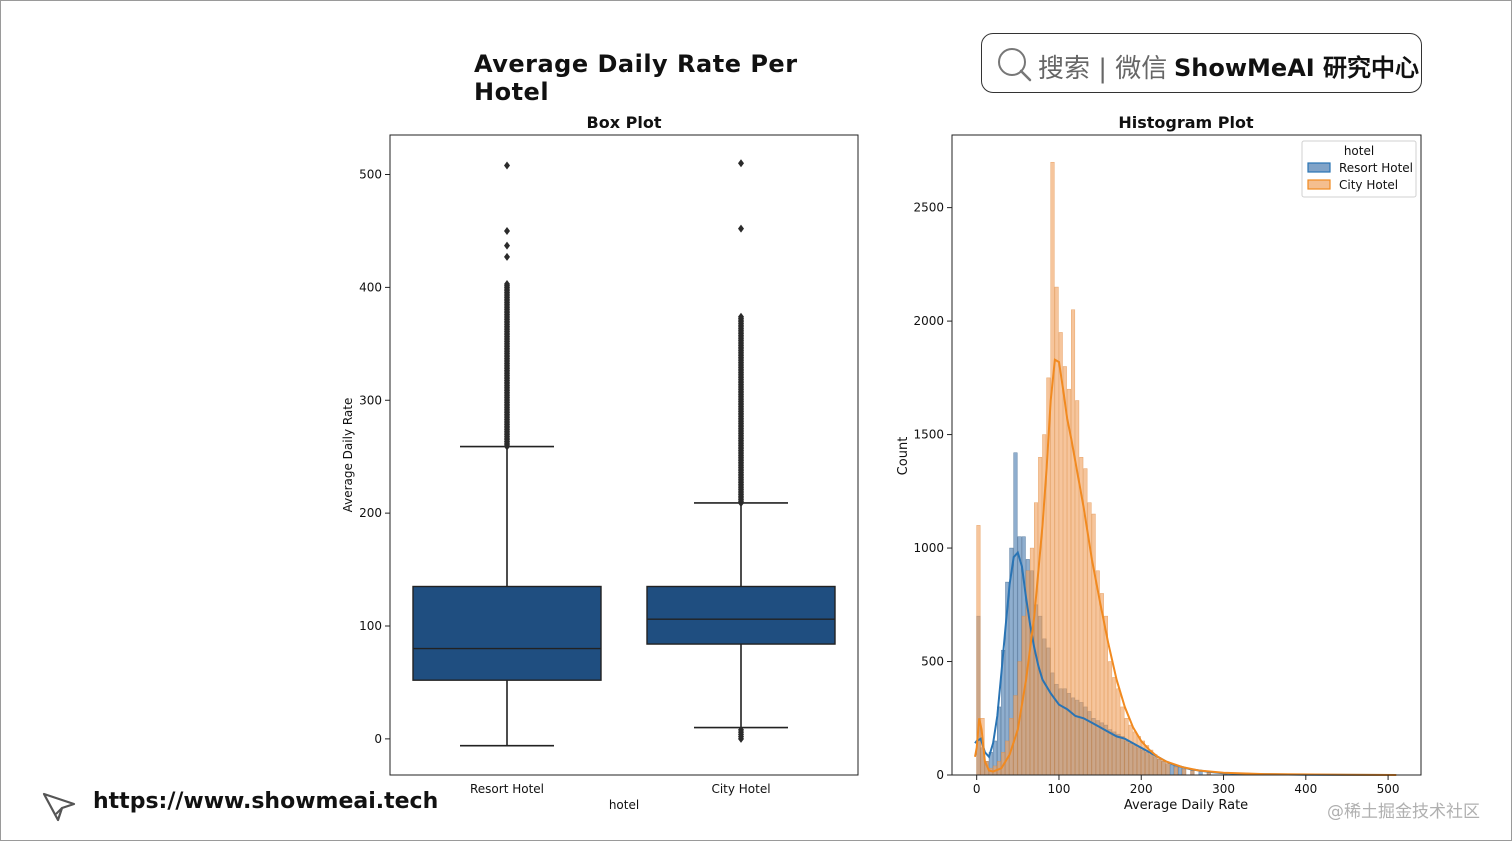 This screenshot has width=1512, height=841. I want to click on cursor-icon, so click(59, 807).